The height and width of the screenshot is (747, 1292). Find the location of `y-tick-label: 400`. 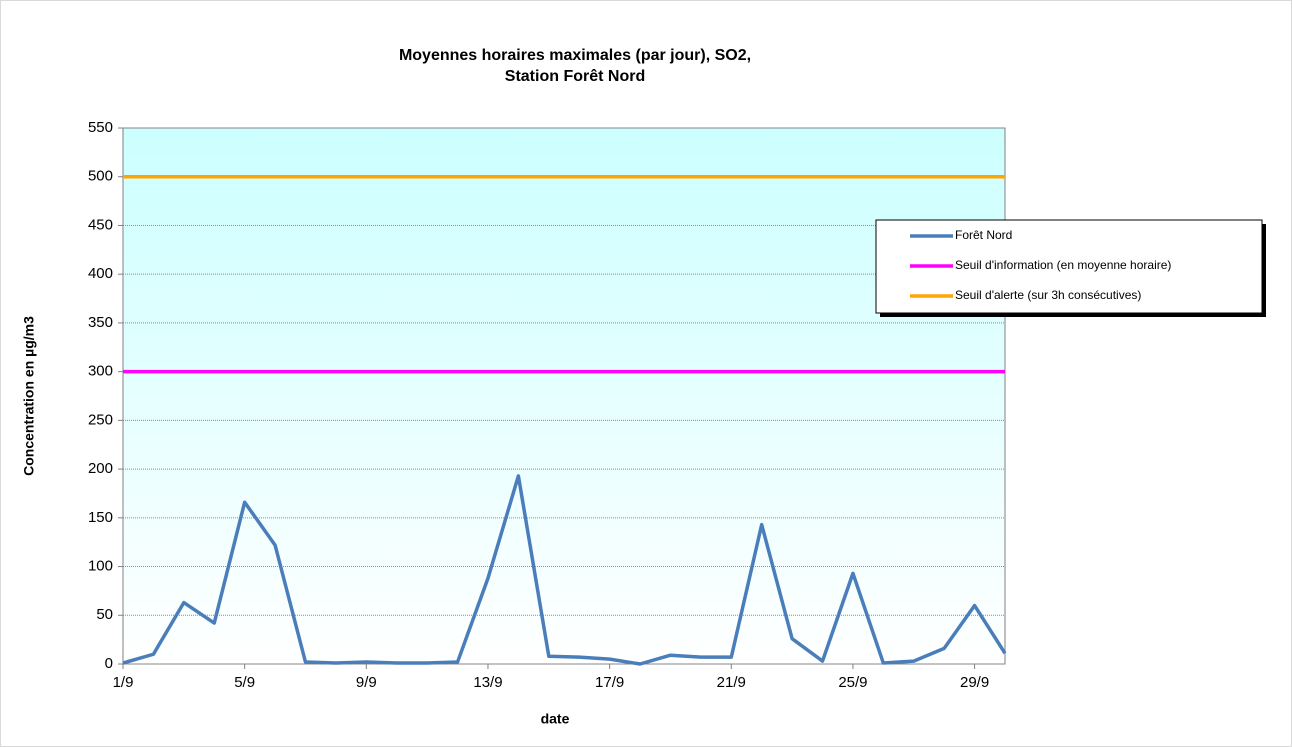

y-tick-label: 400 is located at coordinates (100, 273).